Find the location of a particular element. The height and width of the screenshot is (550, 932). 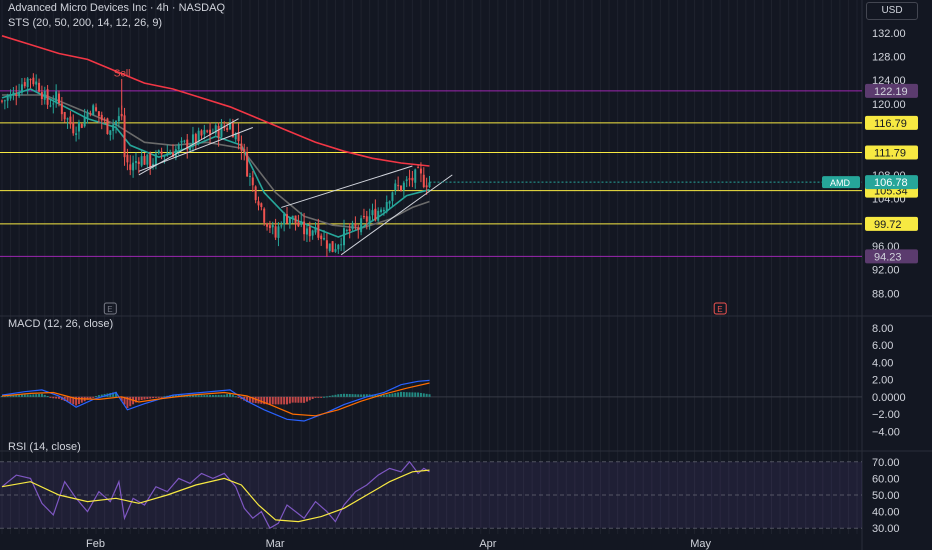

level-tag is located at coordinates (891, 223).